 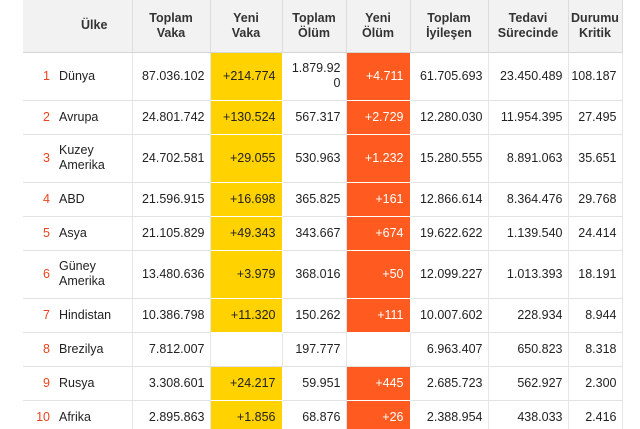 I want to click on total-cases-cell: 2.895.863, so click(x=171, y=414).